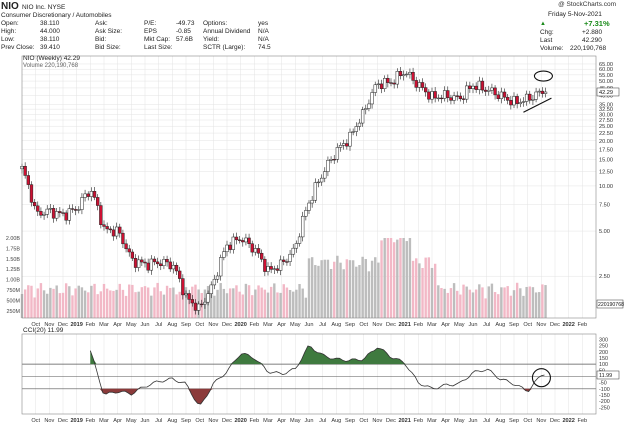  I want to click on y-tick-label: 7.50, so click(604, 206).